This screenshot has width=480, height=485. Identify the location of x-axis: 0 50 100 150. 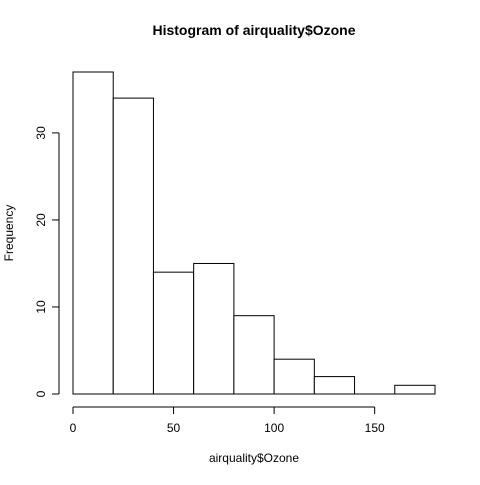
(227, 420).